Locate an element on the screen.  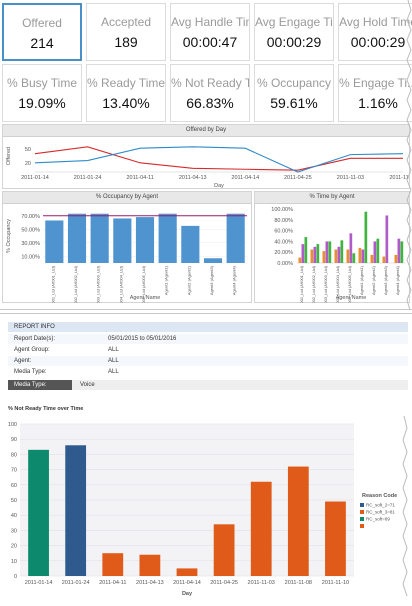
y-tick-label: 80.00% is located at coordinates (283, 221).